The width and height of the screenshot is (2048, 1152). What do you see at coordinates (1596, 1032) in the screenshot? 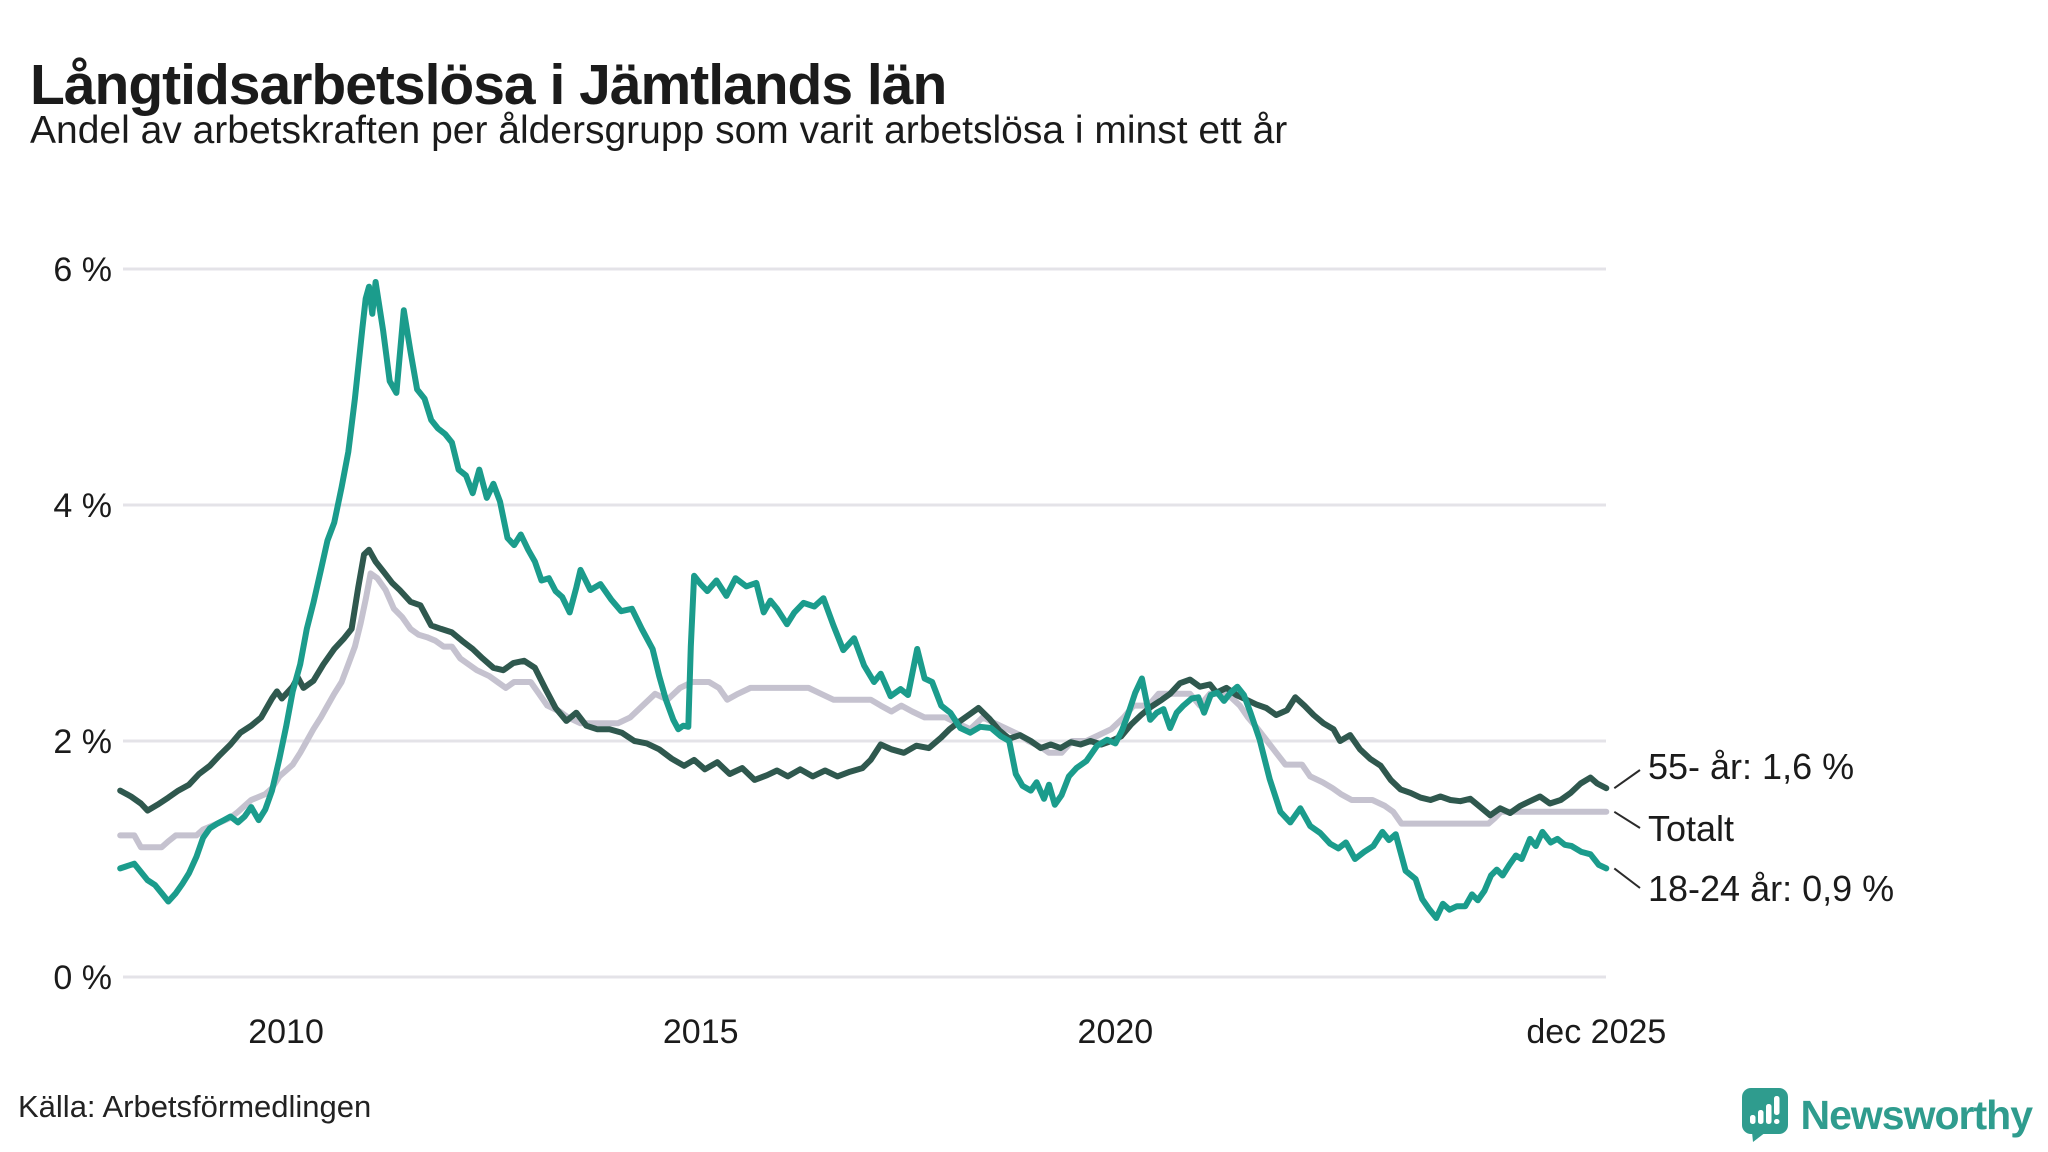
I see `x-tick-label: dec 2025` at bounding box center [1596, 1032].